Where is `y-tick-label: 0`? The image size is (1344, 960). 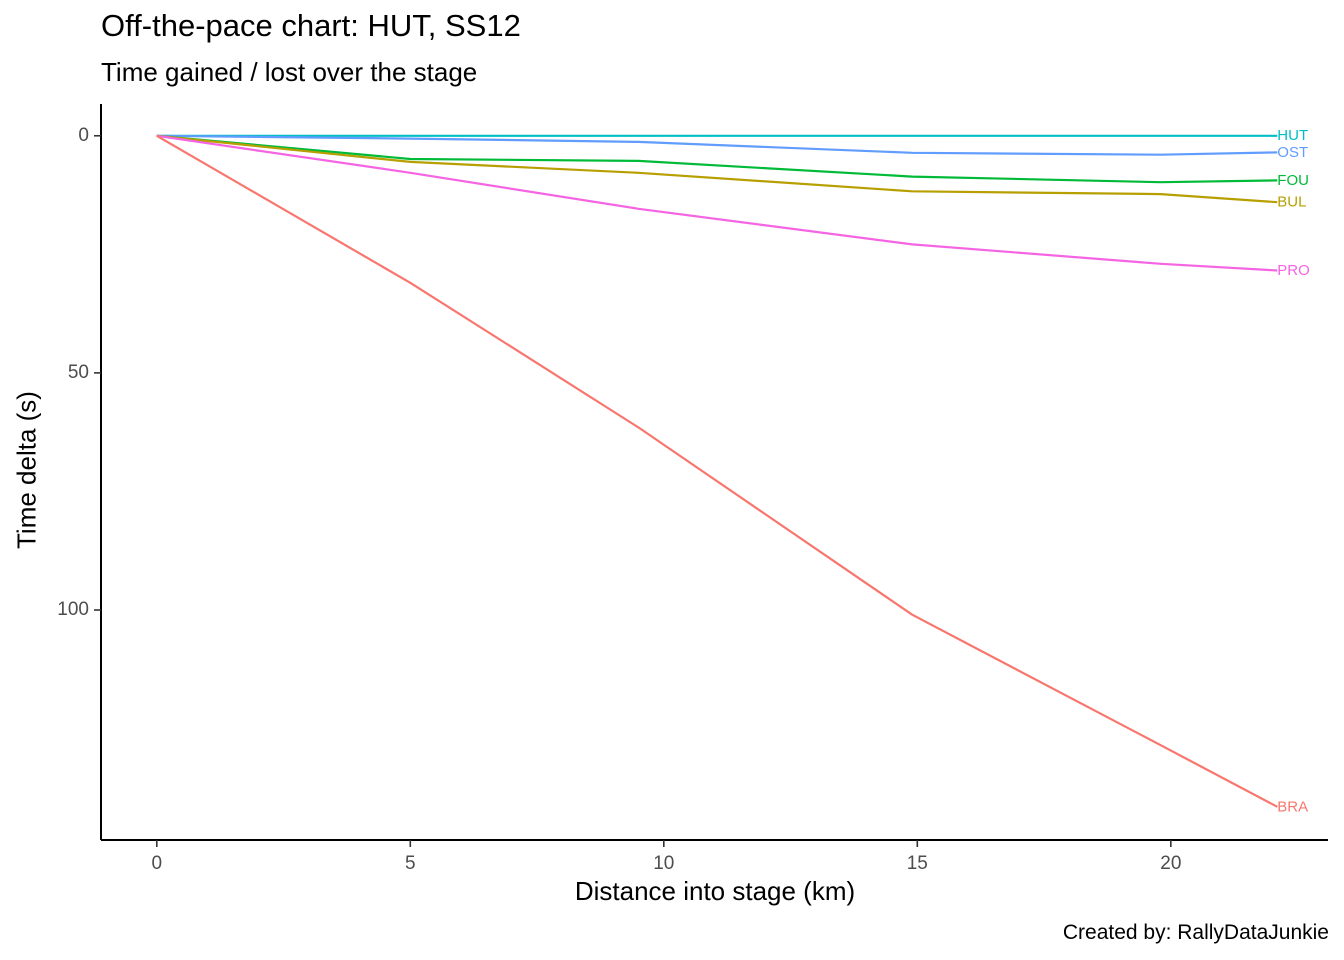
y-tick-label: 0 is located at coordinates (83, 135).